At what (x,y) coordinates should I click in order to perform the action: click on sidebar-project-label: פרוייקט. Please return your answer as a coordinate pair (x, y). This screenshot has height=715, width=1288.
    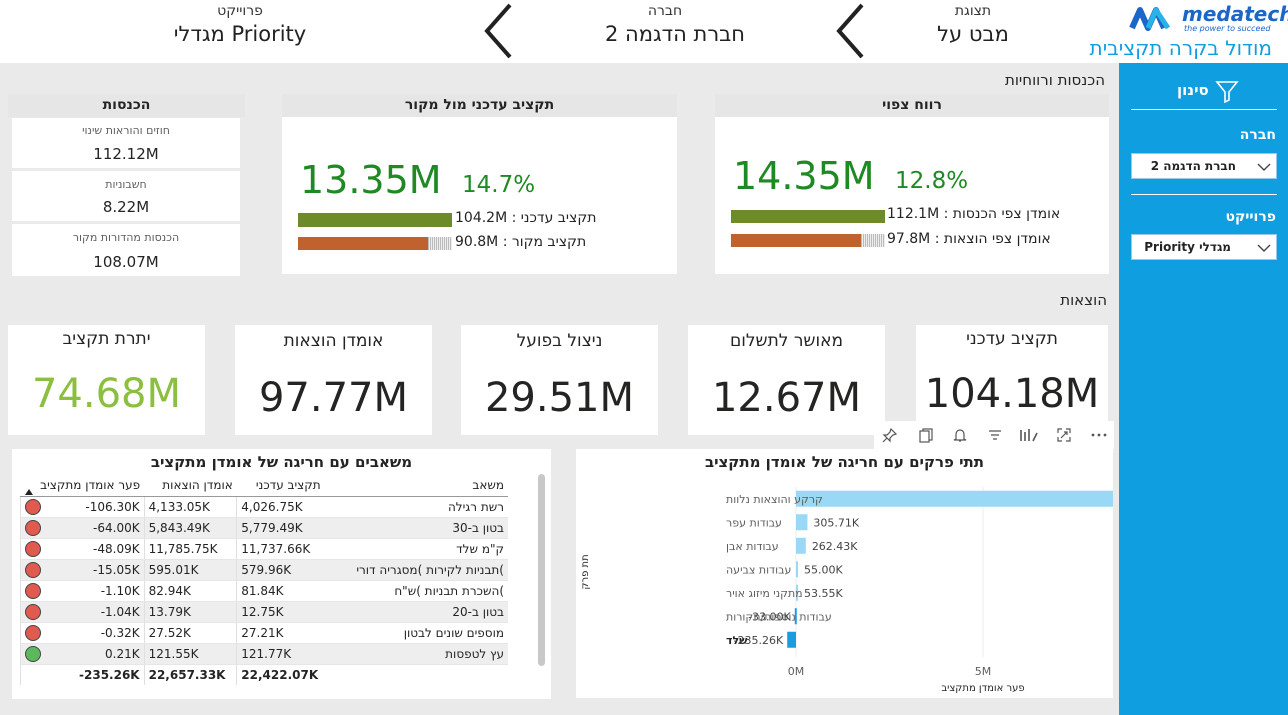
    Looking at the image, I should click on (1250, 217).